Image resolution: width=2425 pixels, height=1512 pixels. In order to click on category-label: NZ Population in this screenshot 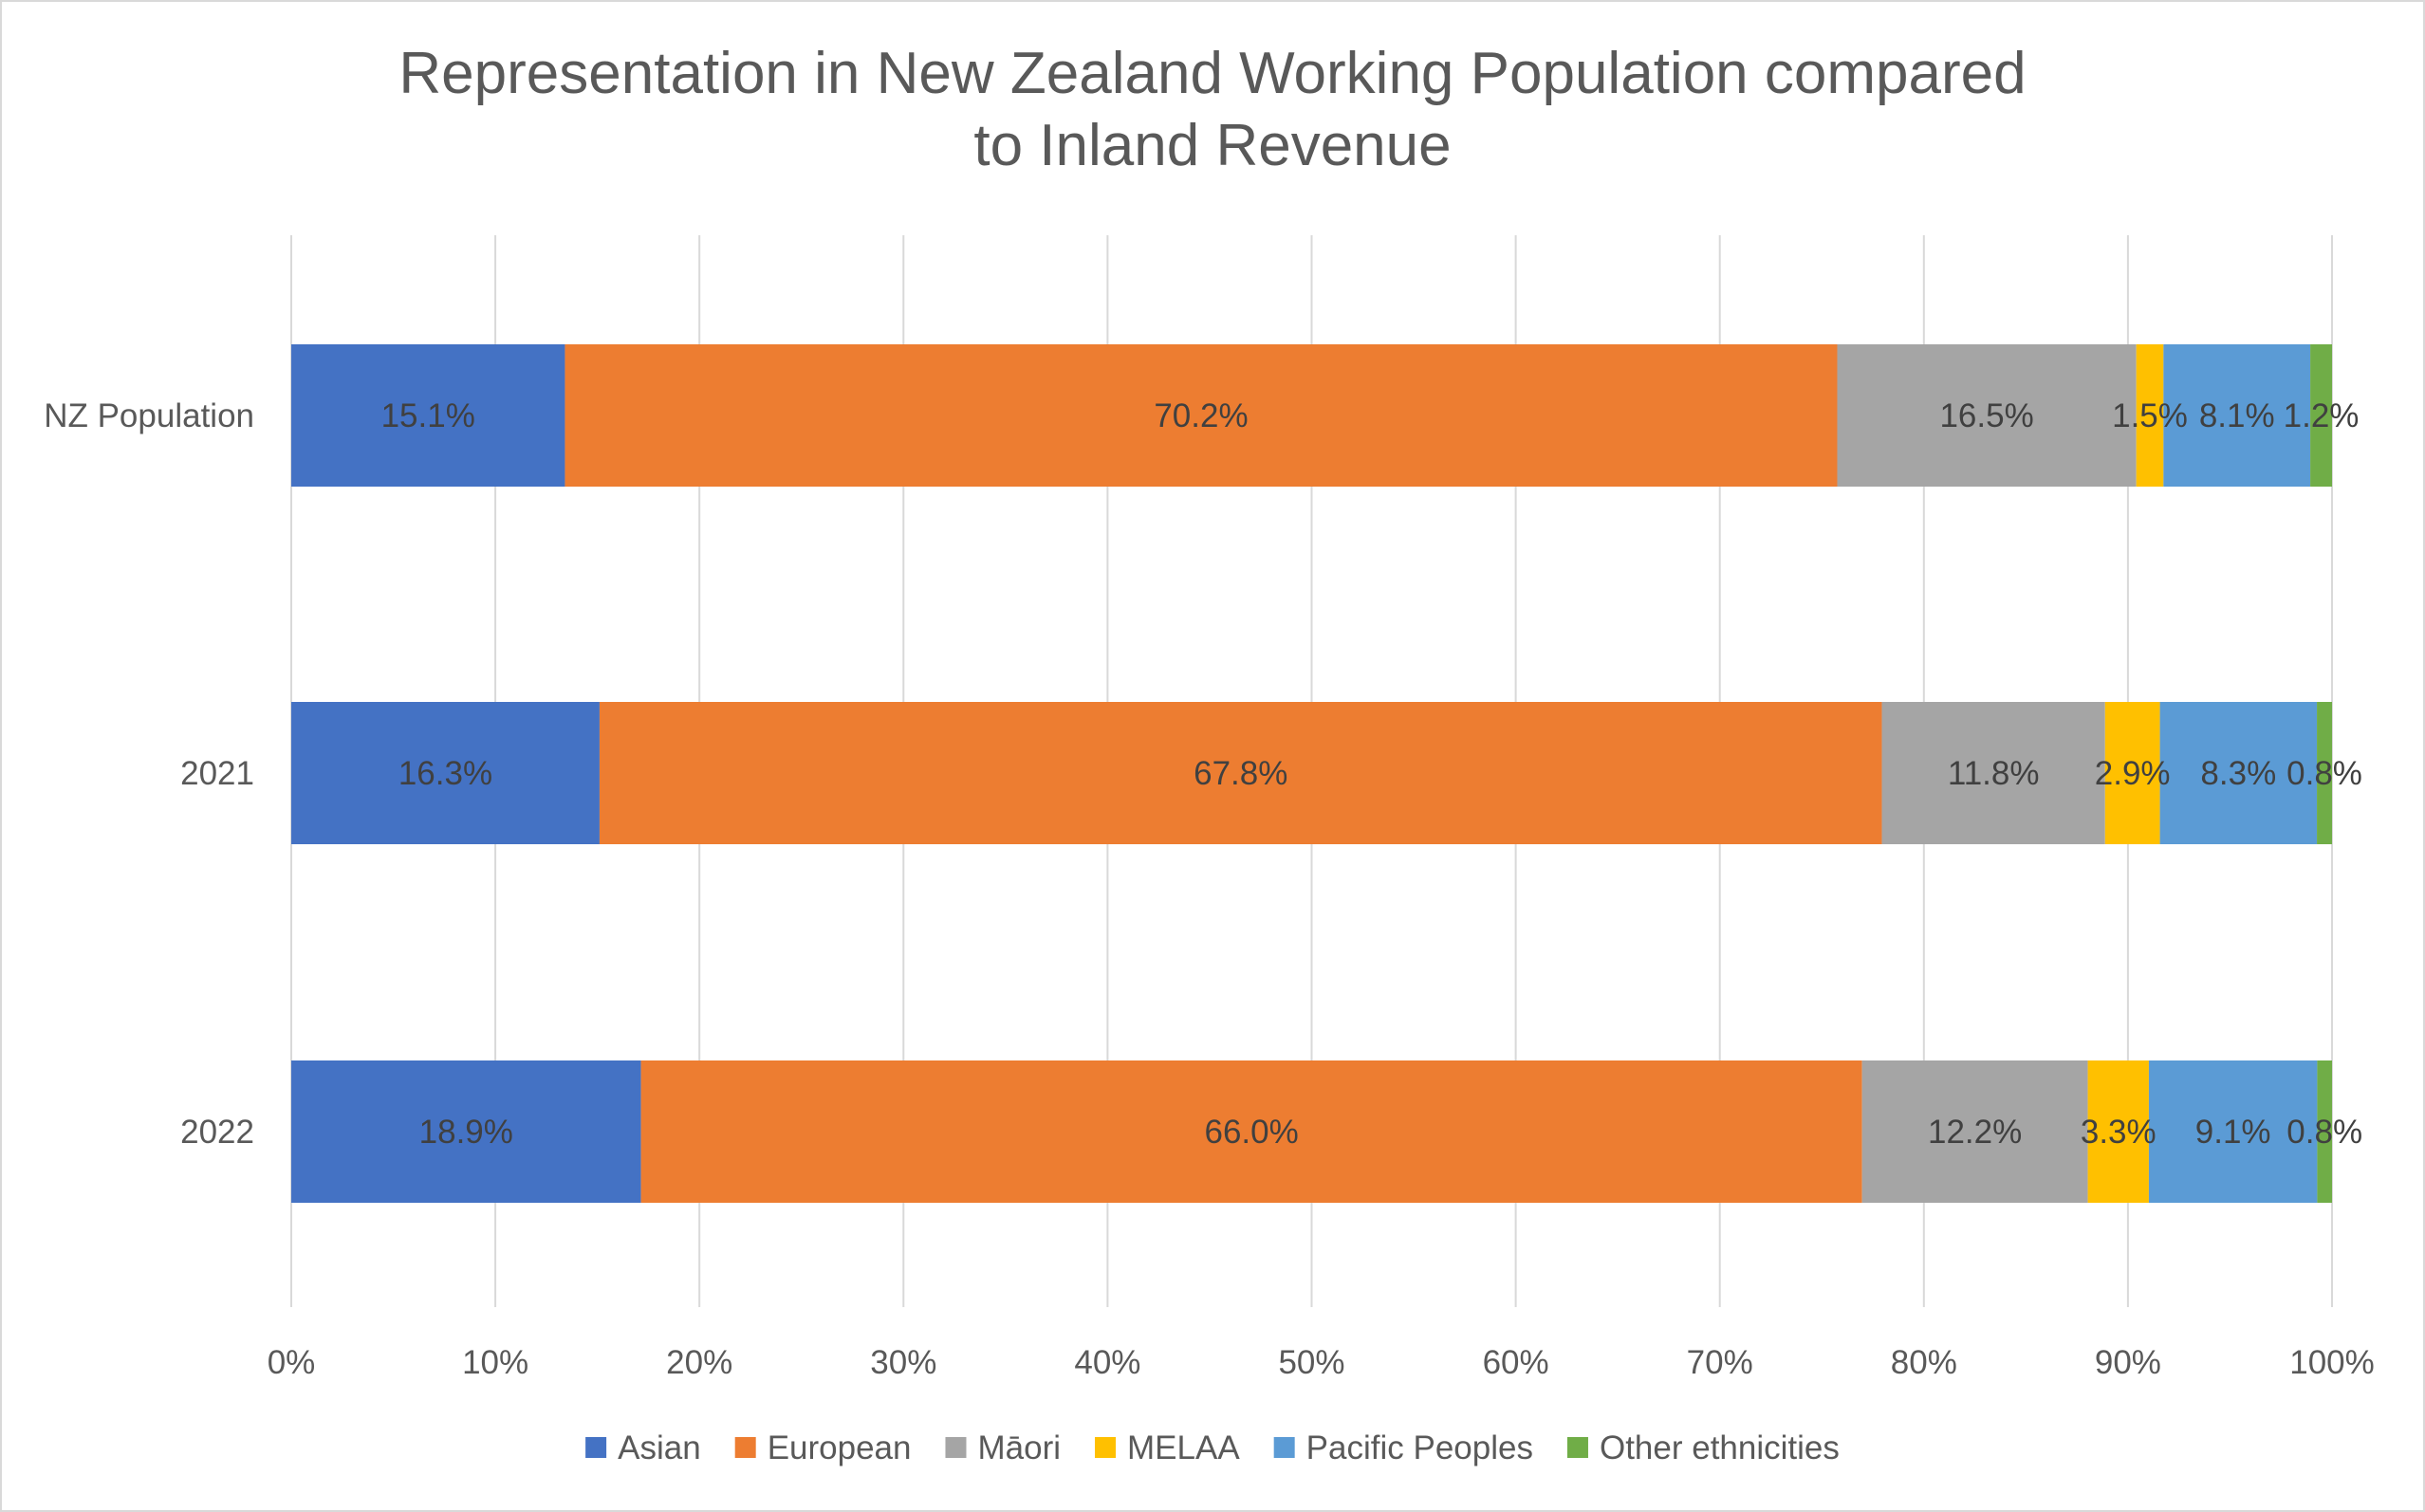, I will do `click(149, 415)`.